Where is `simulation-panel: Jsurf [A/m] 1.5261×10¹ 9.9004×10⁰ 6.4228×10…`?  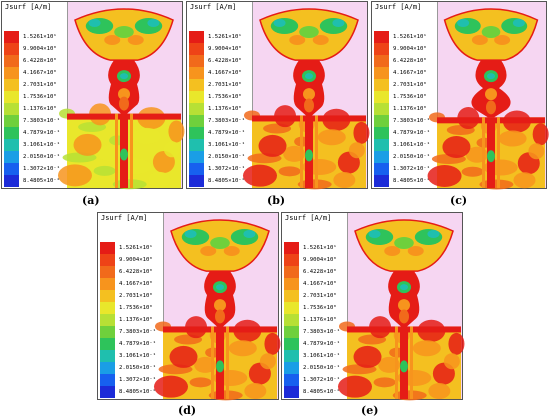 simulation-panel: Jsurf [A/m] 1.5261×10¹ 9.9004×10⁰ 6.4228×10… is located at coordinates (460, 95).